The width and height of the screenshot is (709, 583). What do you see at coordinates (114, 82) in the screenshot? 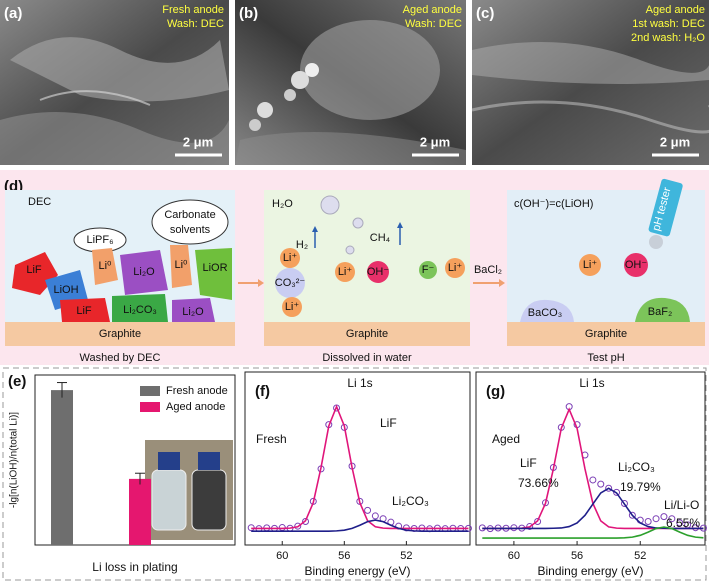
I see `sem-panel-a: (a) Fresh anode Wash: DEC 2 μm` at bounding box center [114, 82].